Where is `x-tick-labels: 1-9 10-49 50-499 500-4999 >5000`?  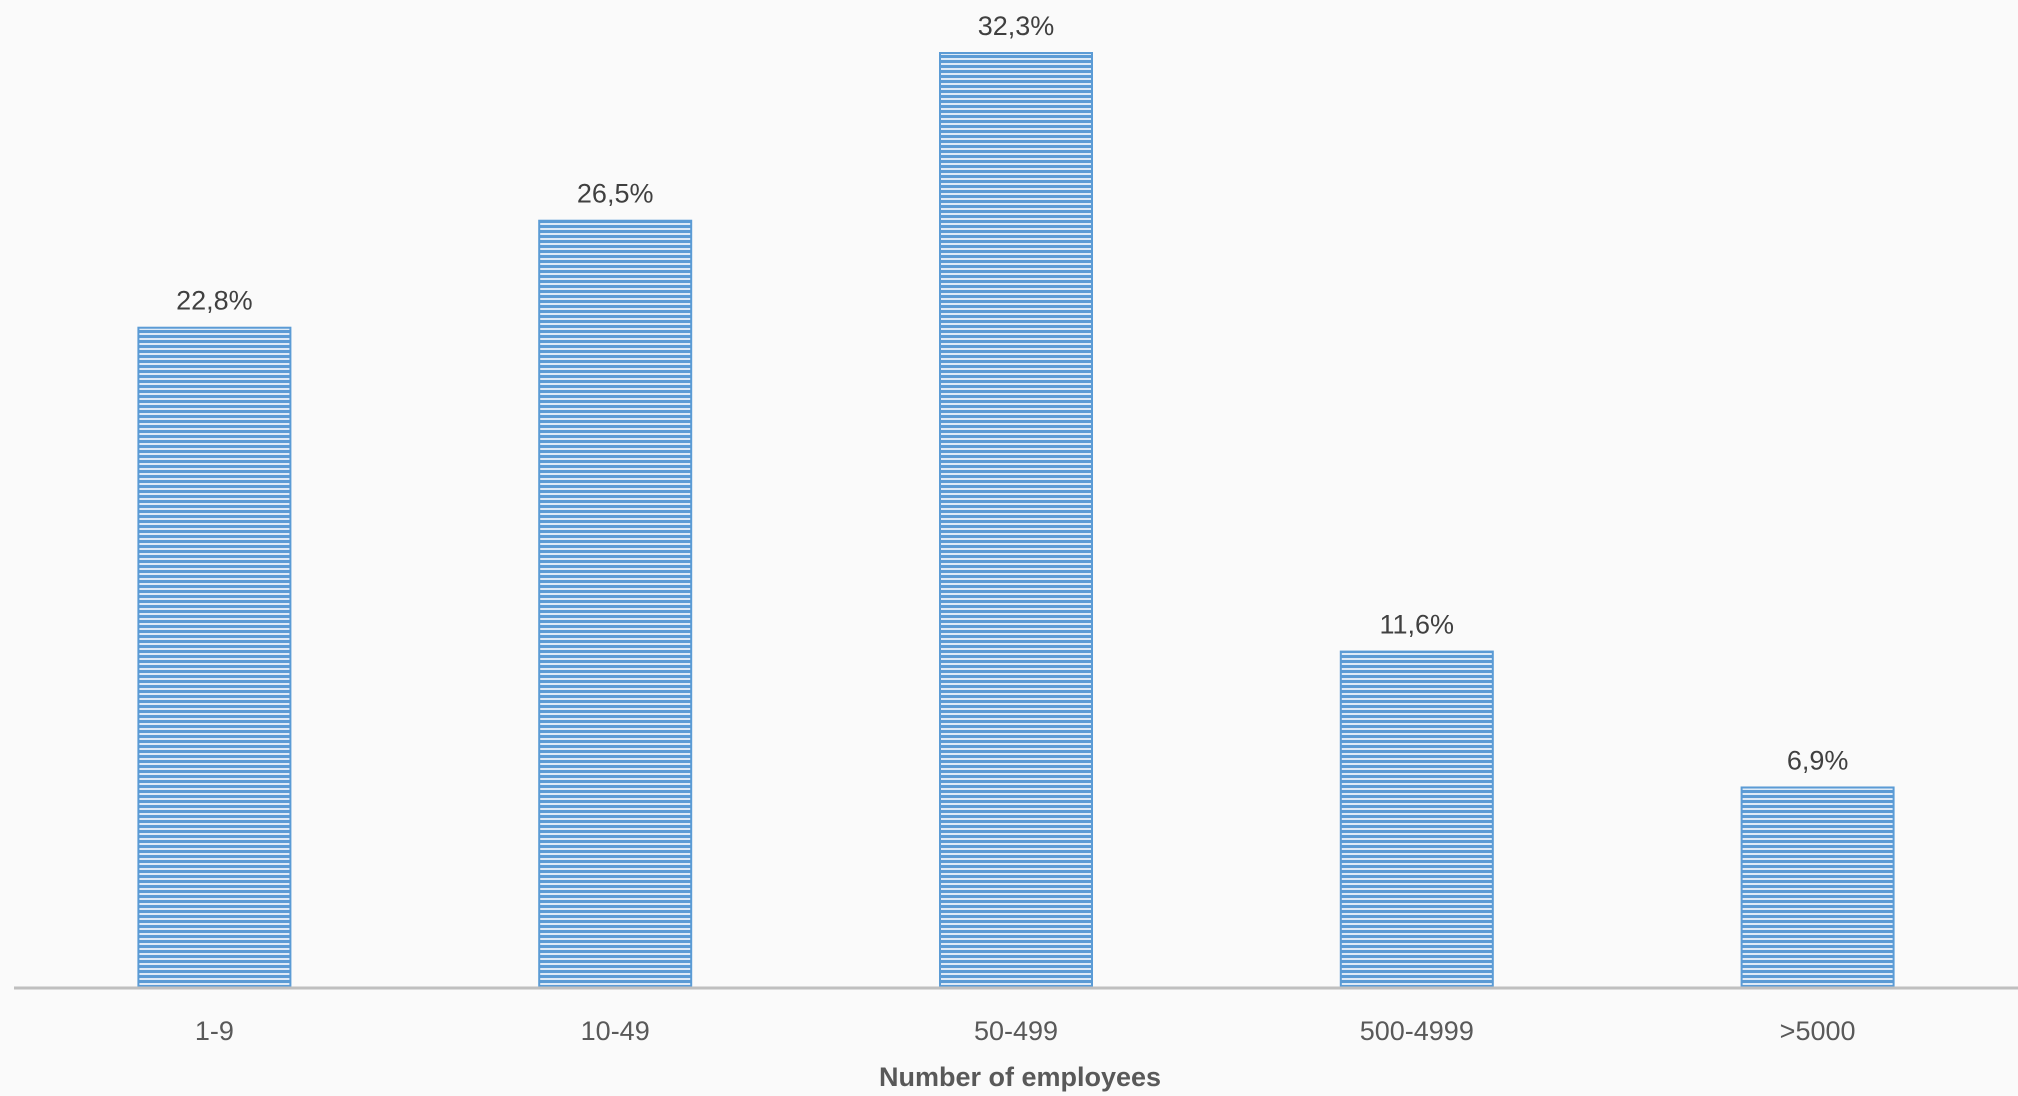 x-tick-labels: 1-9 10-49 50-499 500-4999 >5000 is located at coordinates (1025, 1031).